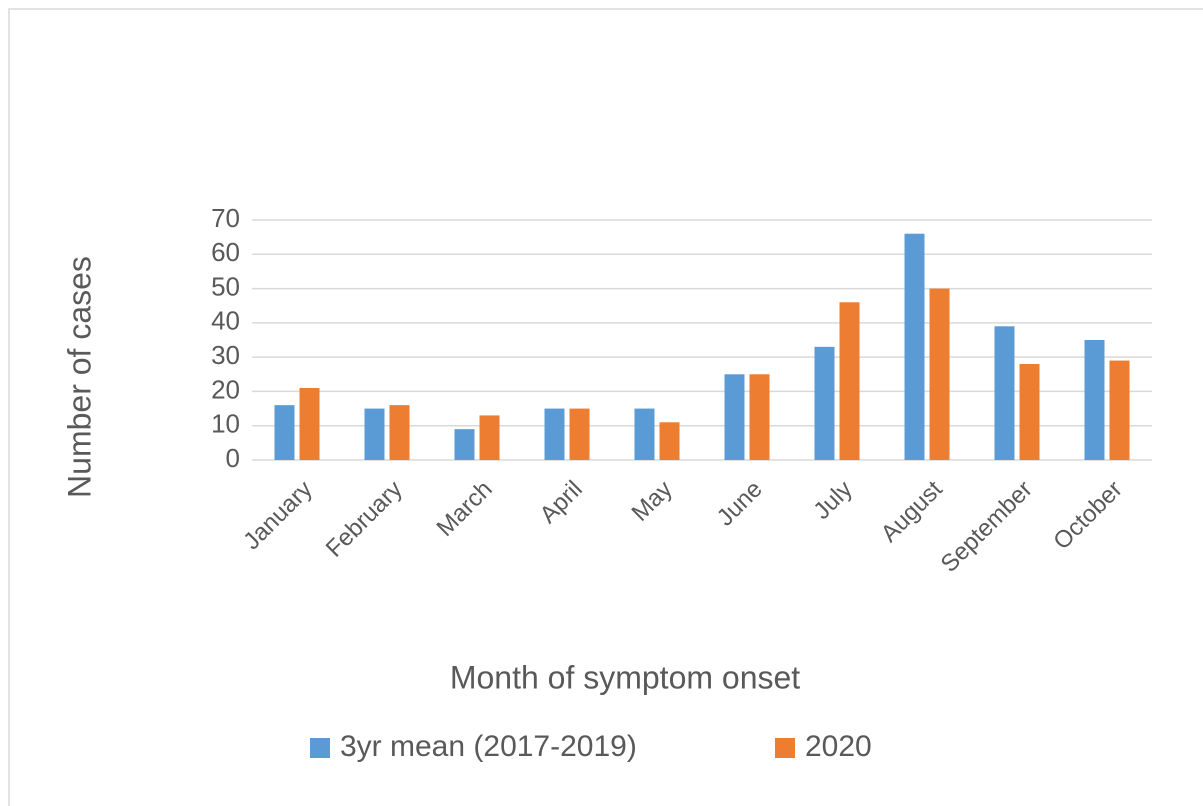 This screenshot has height=806, width=1203. What do you see at coordinates (233, 458) in the screenshot?
I see `y-tick-label: 0` at bounding box center [233, 458].